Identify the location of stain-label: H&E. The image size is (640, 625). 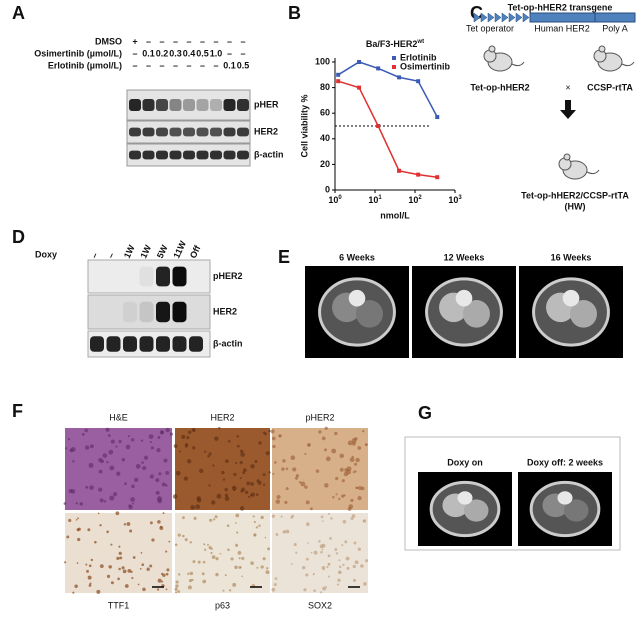
(118, 417).